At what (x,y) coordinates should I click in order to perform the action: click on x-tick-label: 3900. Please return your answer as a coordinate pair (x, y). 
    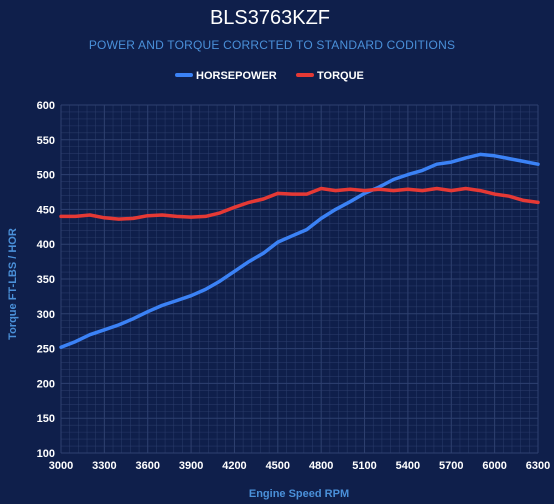
    Looking at the image, I should click on (191, 466).